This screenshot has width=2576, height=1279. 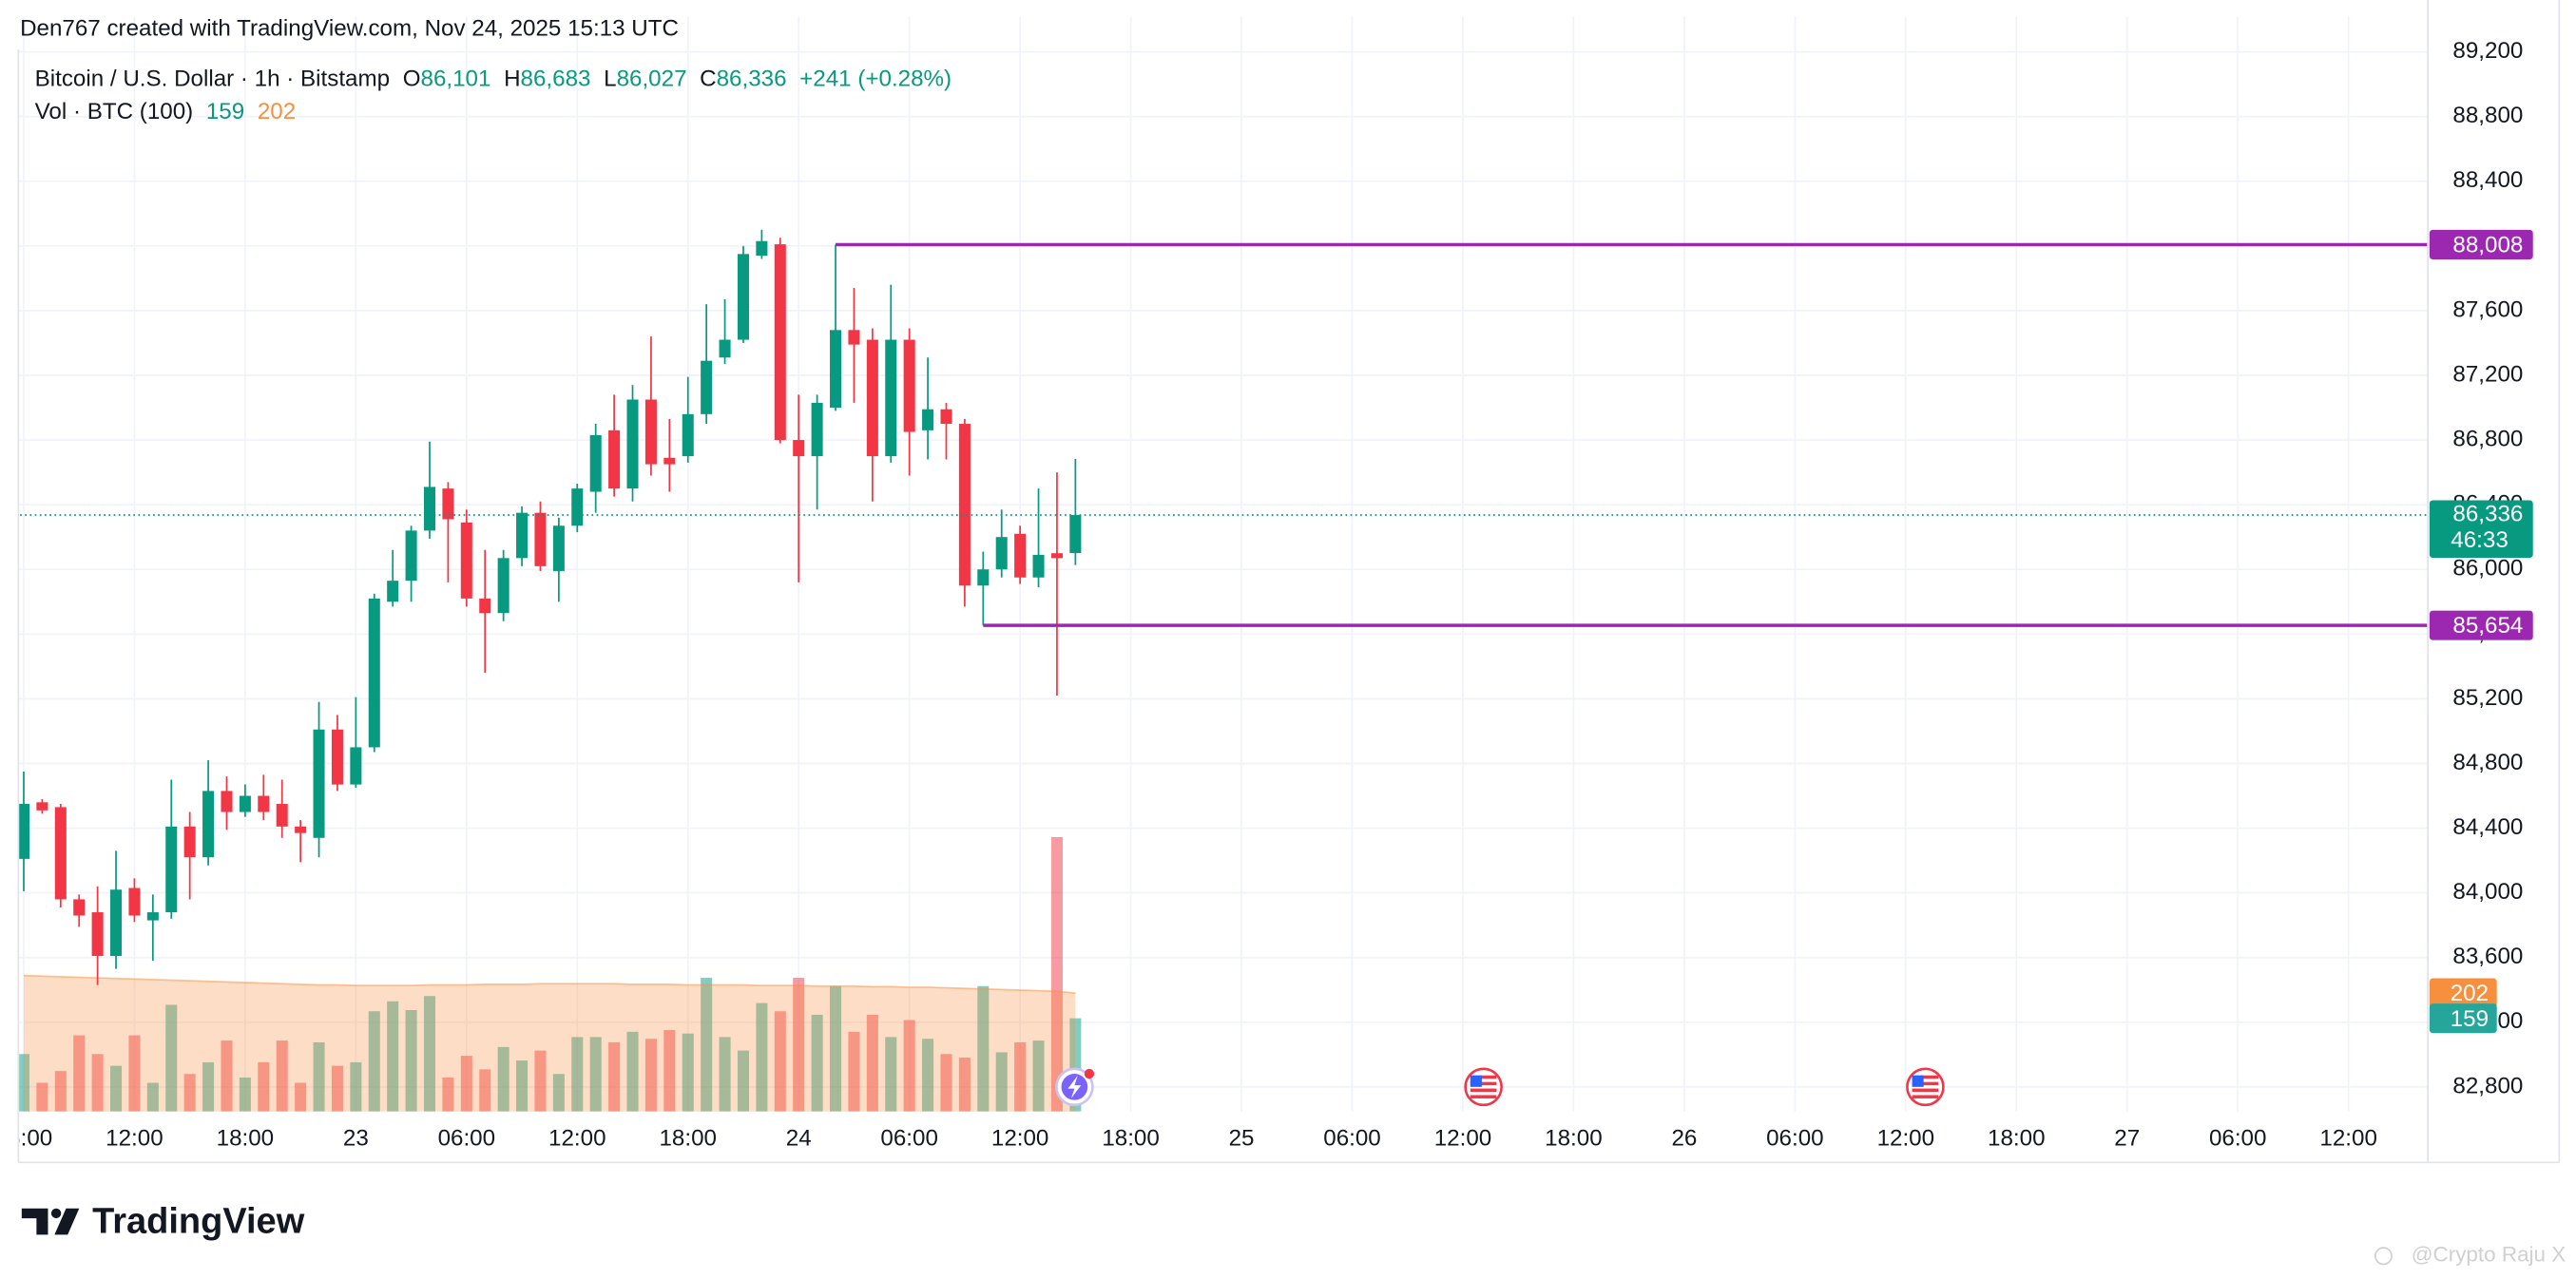 I want to click on ohlc-key: O, so click(x=412, y=79).